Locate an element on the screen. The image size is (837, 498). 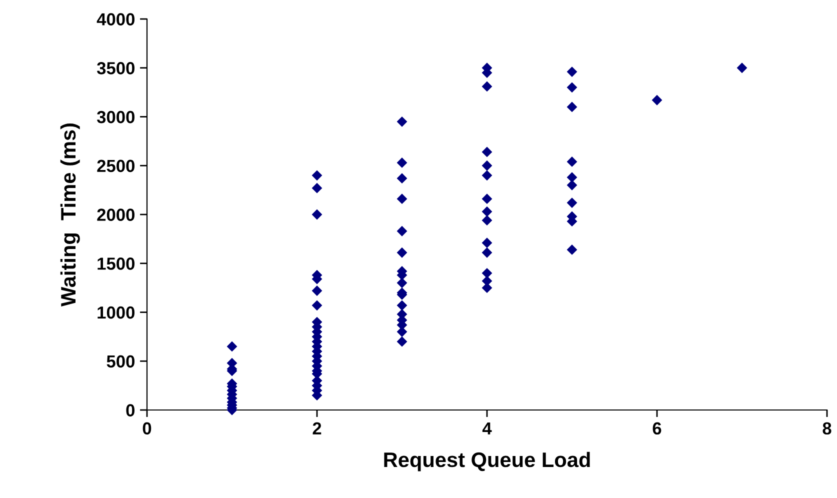
y-axis-title: Waiting Time (ms) is located at coordinates (70, 215).